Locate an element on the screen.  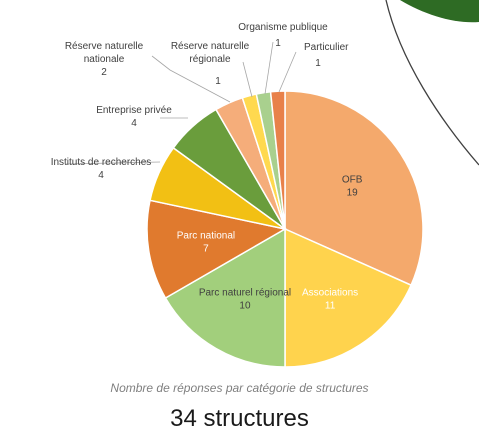
slice-value-reserve-naturelle-nationale: 2 is located at coordinates (104, 72).